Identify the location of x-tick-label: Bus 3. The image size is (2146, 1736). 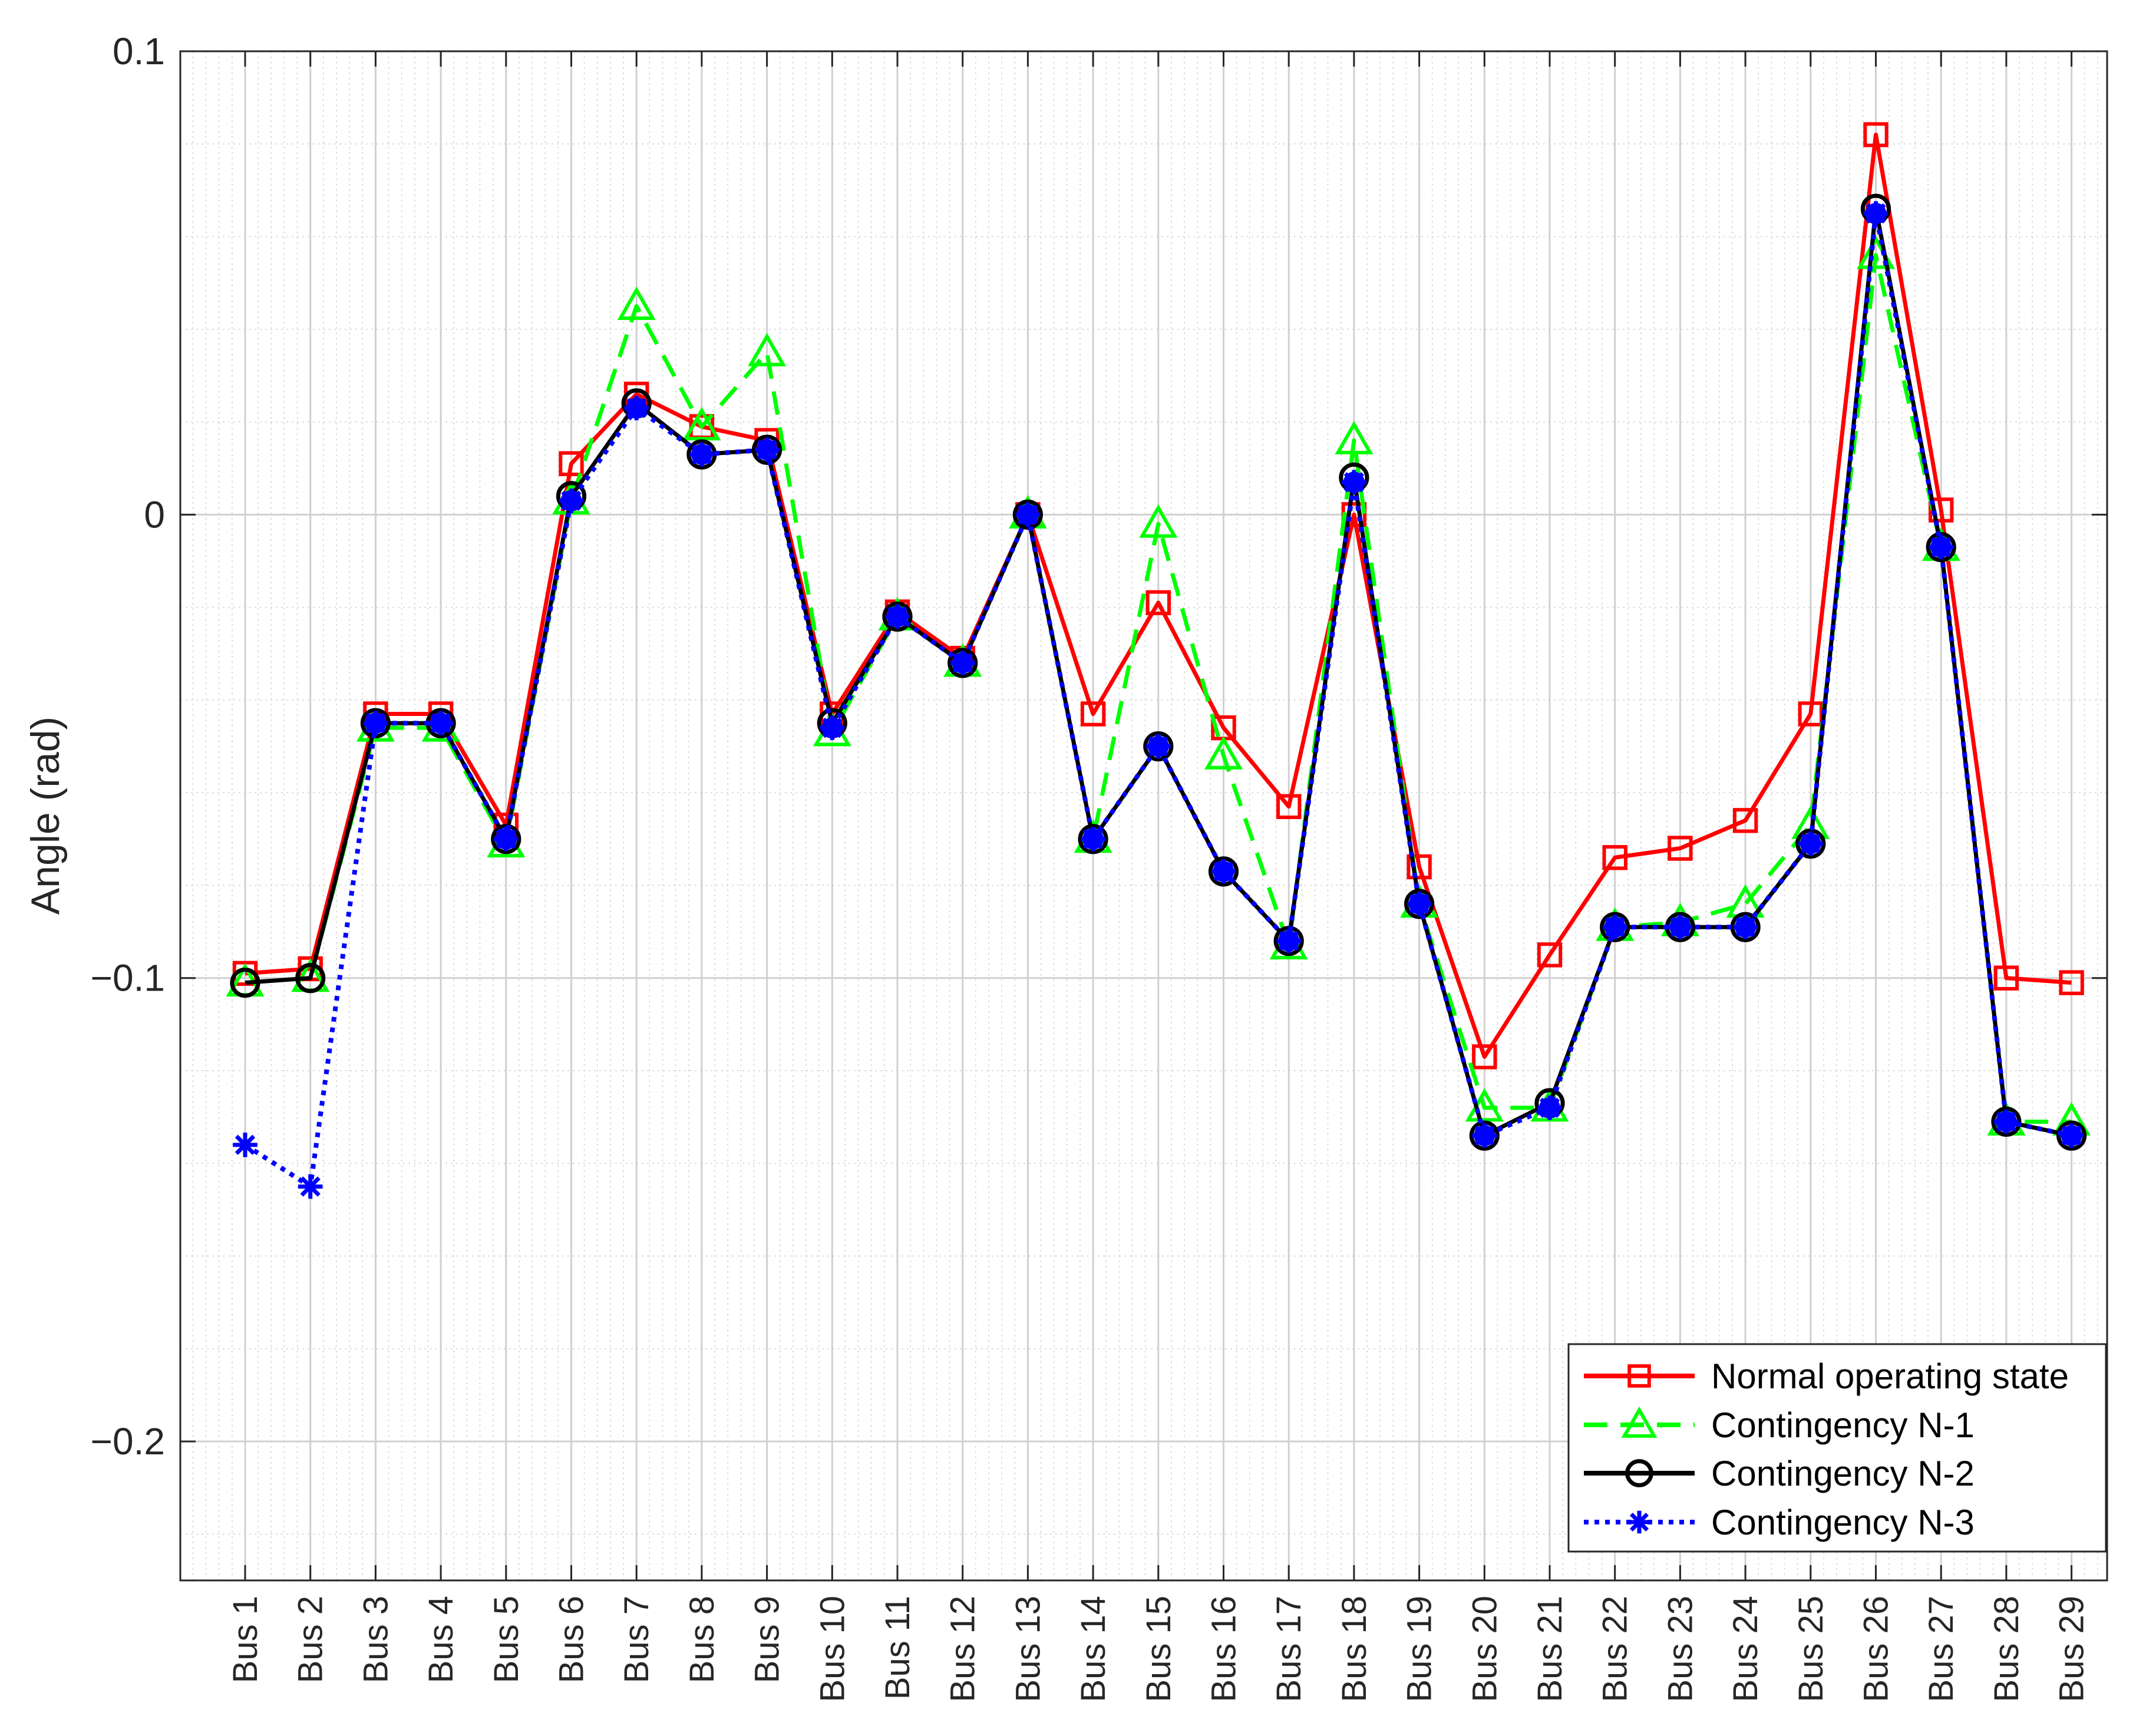
(375, 1639).